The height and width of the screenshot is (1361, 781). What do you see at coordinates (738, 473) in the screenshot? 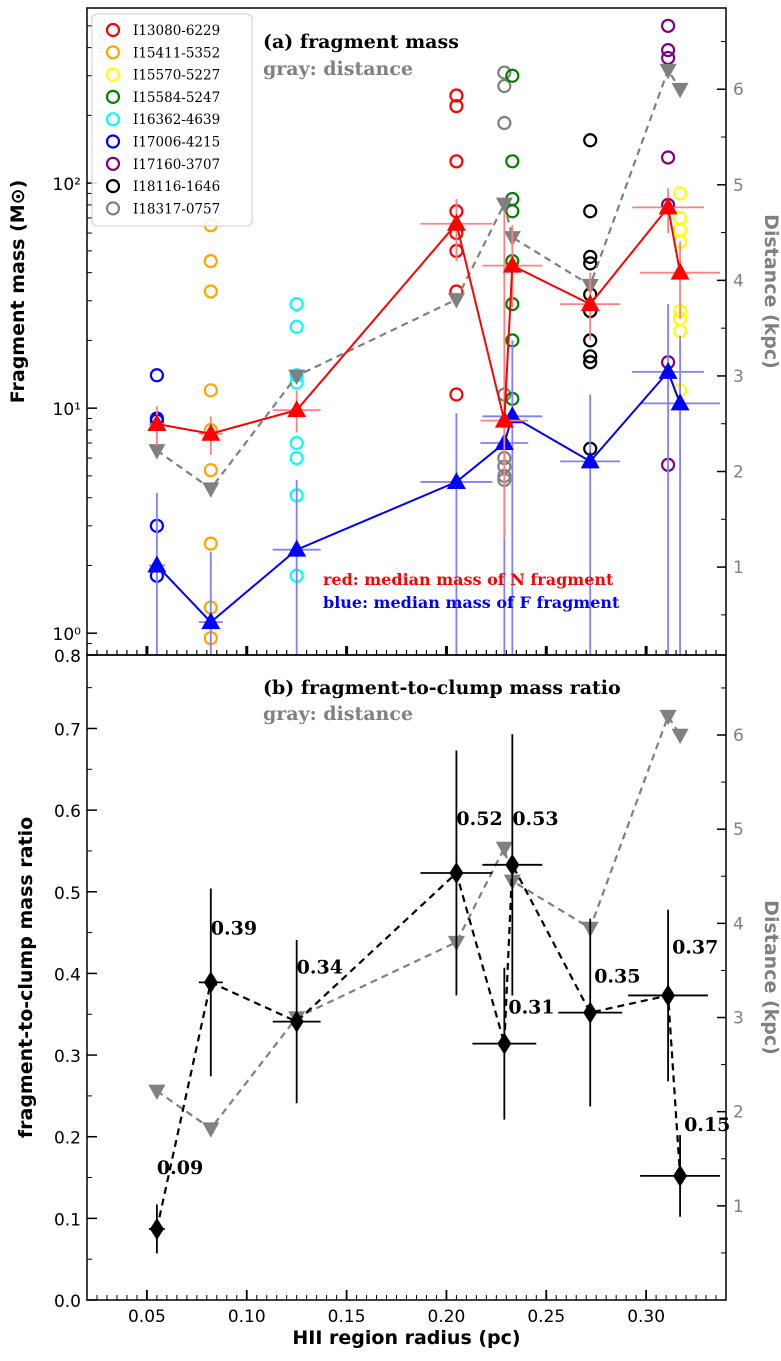
I see `y2-tick-label: 2` at bounding box center [738, 473].